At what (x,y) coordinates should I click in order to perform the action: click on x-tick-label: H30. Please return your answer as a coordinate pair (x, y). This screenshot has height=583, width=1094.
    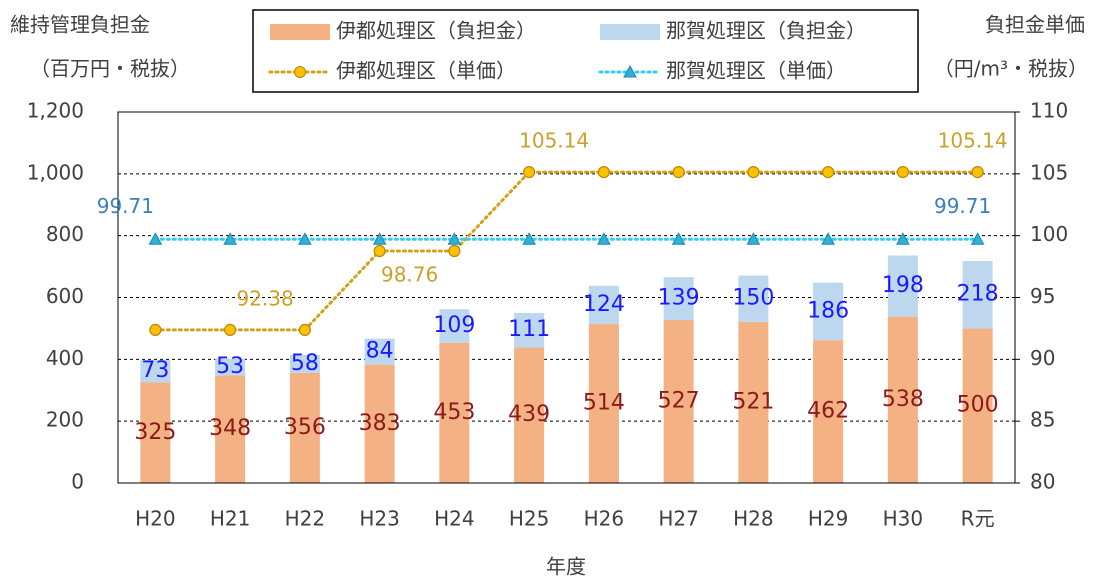
    Looking at the image, I should click on (903, 519).